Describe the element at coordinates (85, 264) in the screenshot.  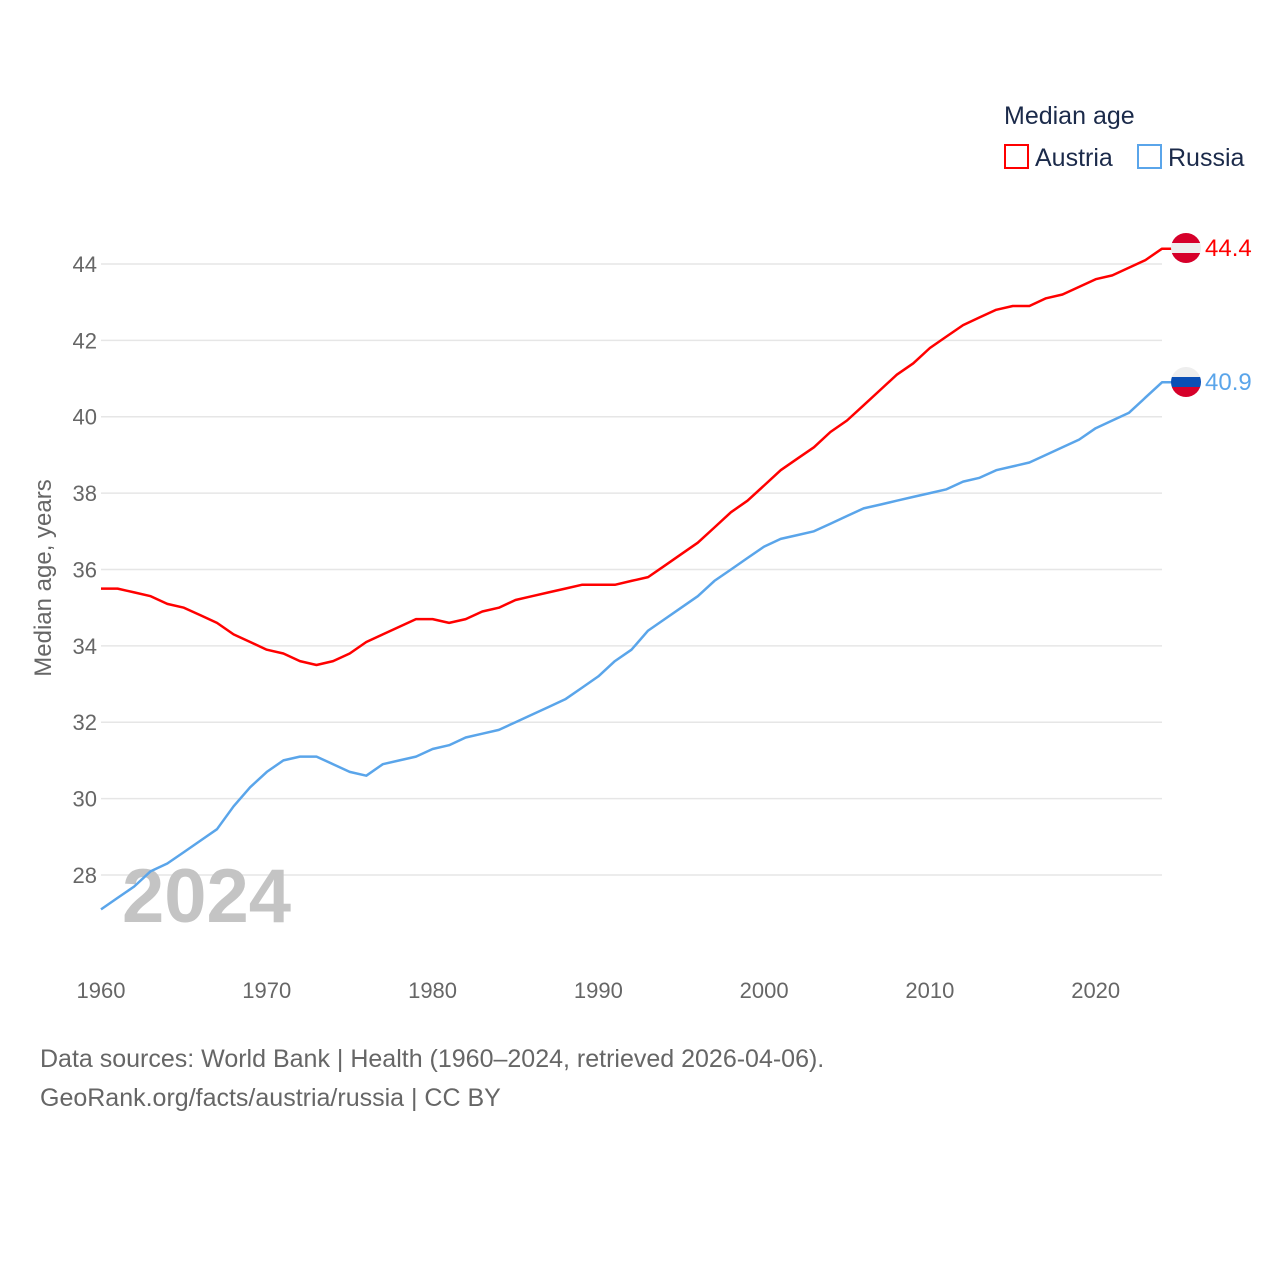
I see `y-tick-label: 44` at that location.